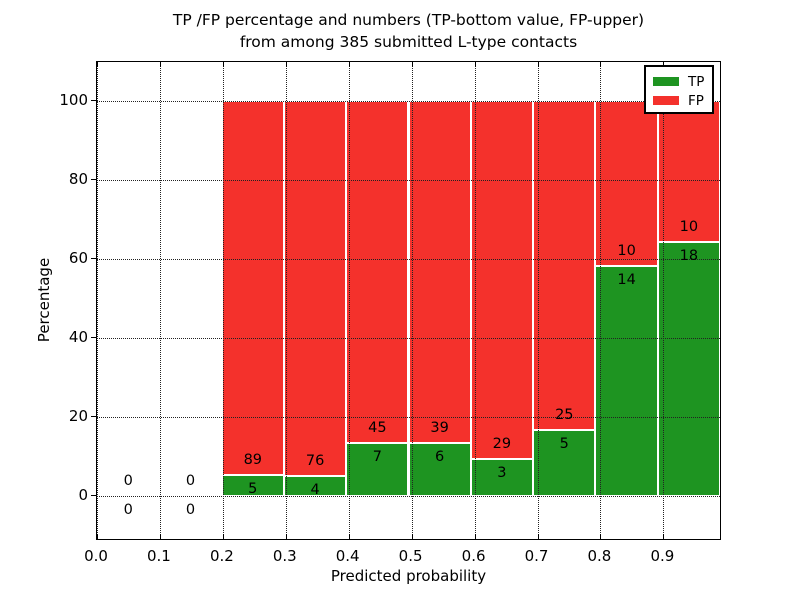 This screenshot has width=800, height=600. Describe the element at coordinates (128, 509) in the screenshot. I see `bar-label-tp-0: 0` at that location.